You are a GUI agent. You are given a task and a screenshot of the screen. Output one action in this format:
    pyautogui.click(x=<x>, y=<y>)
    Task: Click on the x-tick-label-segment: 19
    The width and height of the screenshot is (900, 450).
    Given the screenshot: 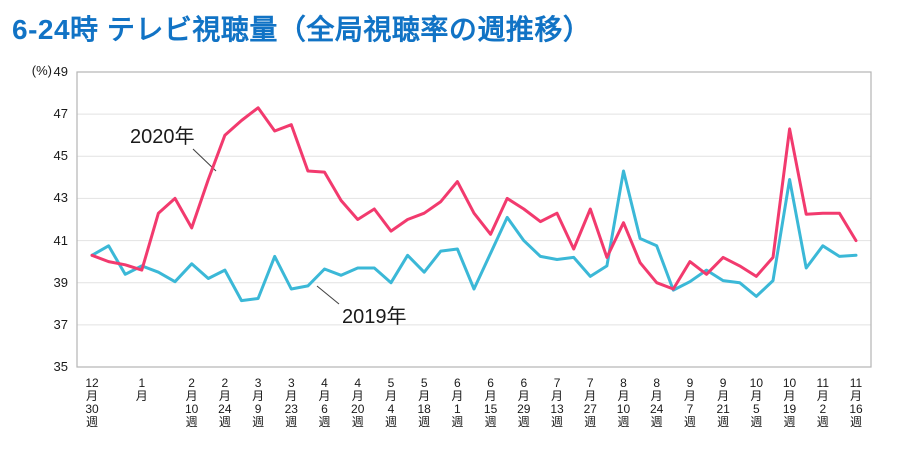 What is the action you would take?
    pyautogui.click(x=789, y=409)
    